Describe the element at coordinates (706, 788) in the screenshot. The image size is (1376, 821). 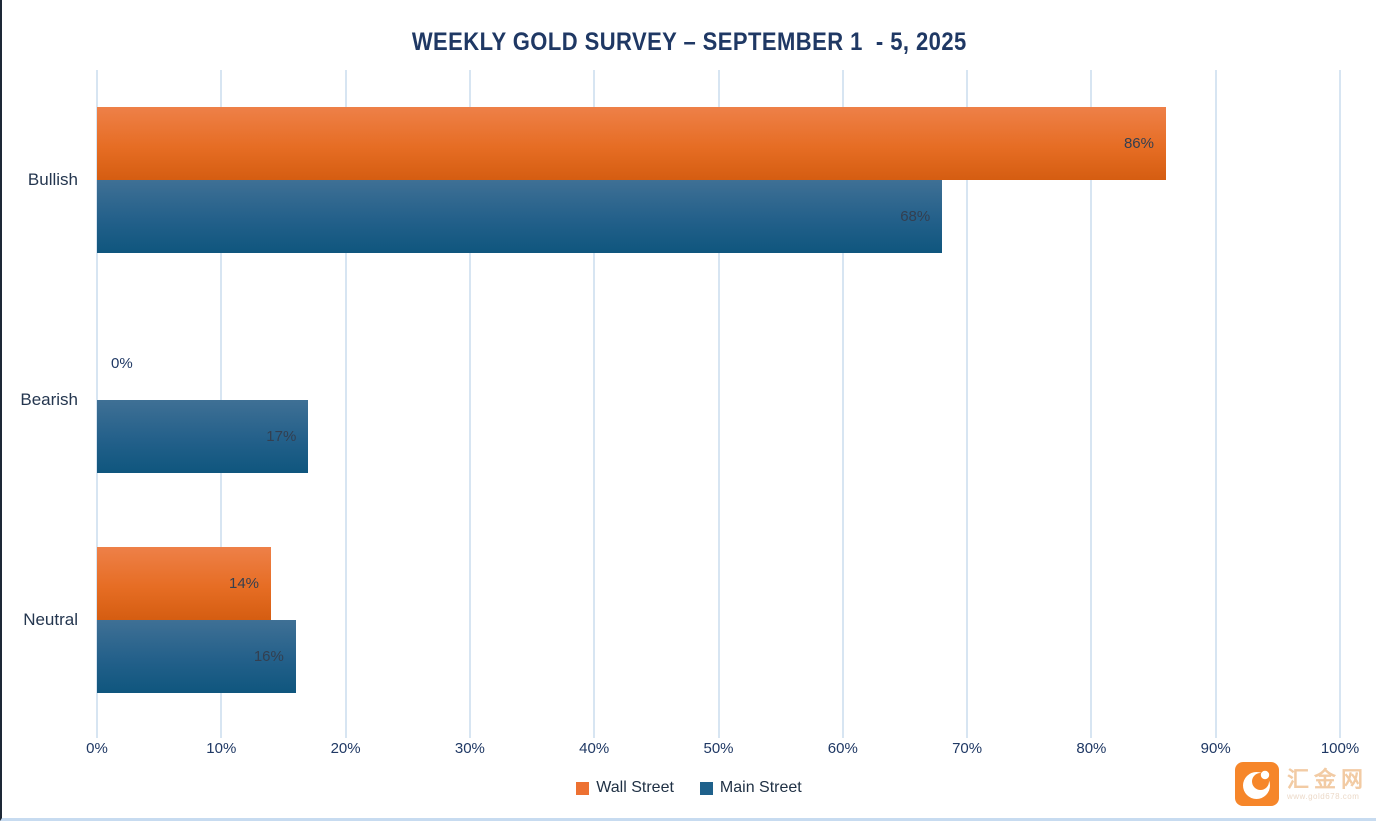
I see `legend-swatch-main-street` at that location.